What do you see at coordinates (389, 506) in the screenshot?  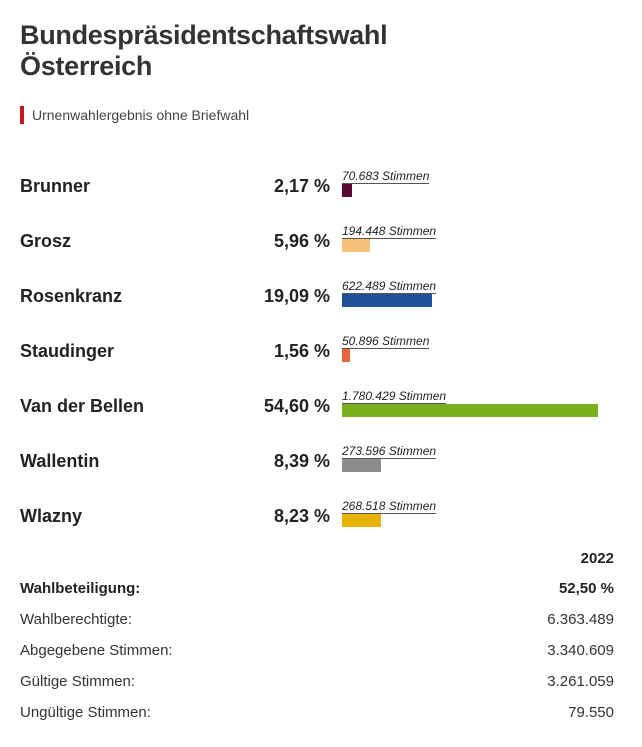 I see `votes-label: 268.518 Stimmen` at bounding box center [389, 506].